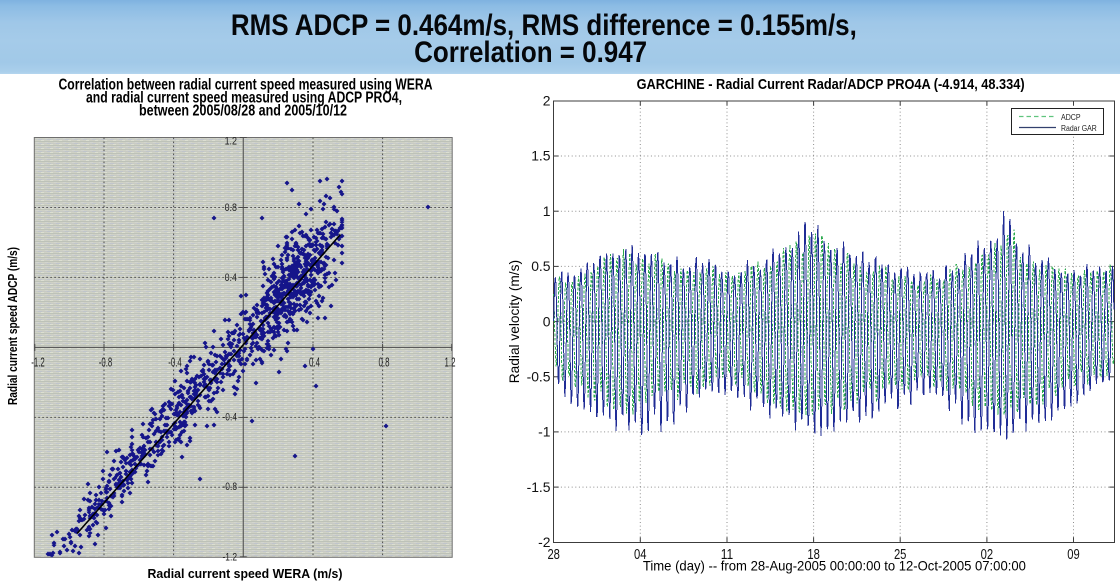 This screenshot has height=586, width=1120. I want to click on svg-text: 25, so click(900, 555).